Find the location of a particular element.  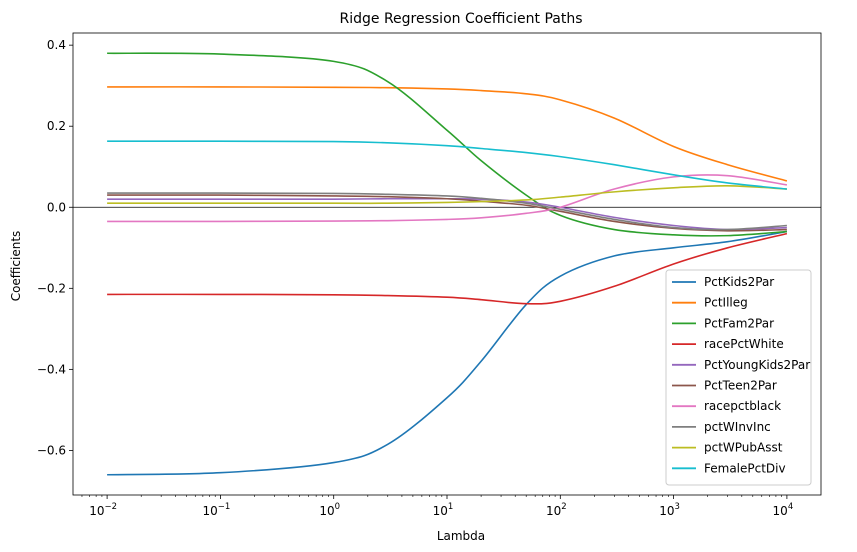

y-tick-label: −0.6 is located at coordinates (51, 450).